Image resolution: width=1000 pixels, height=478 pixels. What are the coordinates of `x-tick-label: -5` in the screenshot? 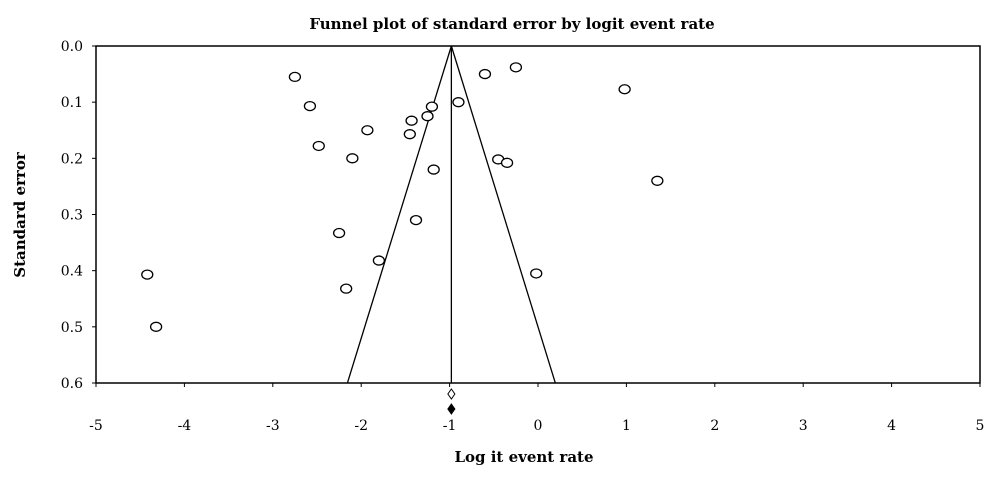 It's located at (96, 426).